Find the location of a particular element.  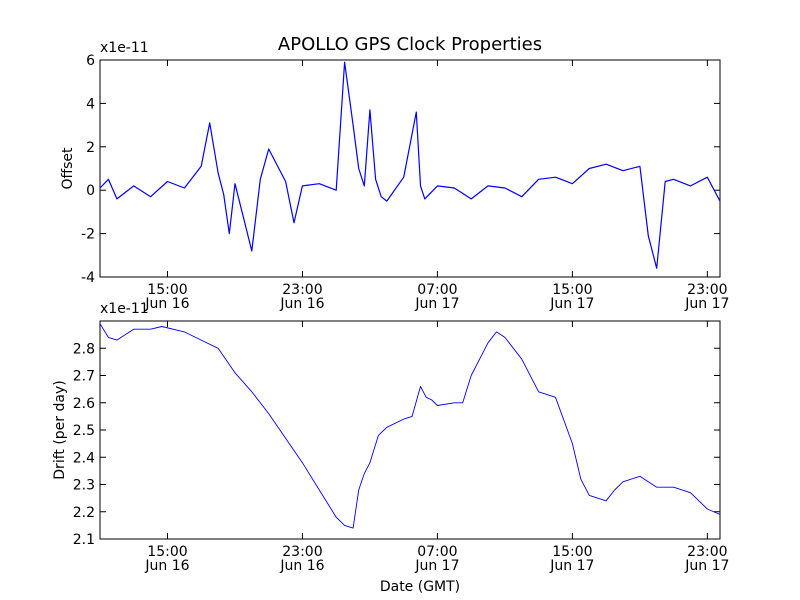

y-tick-label: 2.5 is located at coordinates (84, 431).